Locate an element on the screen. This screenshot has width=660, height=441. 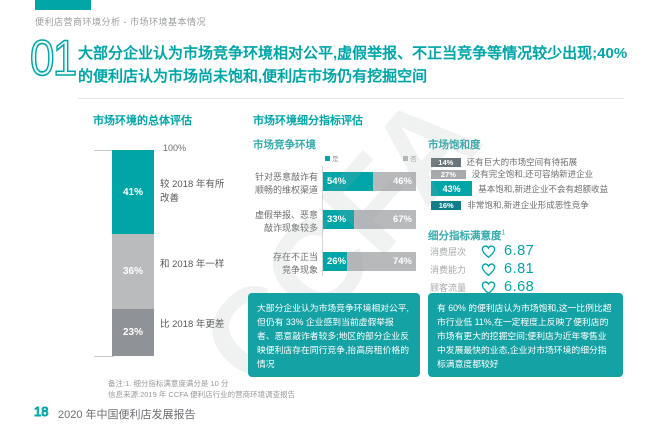
satisfaction-score: 6.81 is located at coordinates (519, 269).